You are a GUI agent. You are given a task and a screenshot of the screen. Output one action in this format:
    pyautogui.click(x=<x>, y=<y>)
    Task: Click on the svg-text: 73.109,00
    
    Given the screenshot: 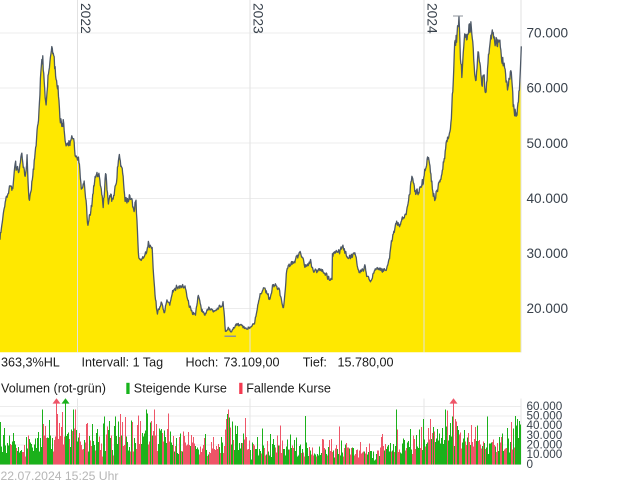 What is the action you would take?
    pyautogui.click(x=252, y=363)
    